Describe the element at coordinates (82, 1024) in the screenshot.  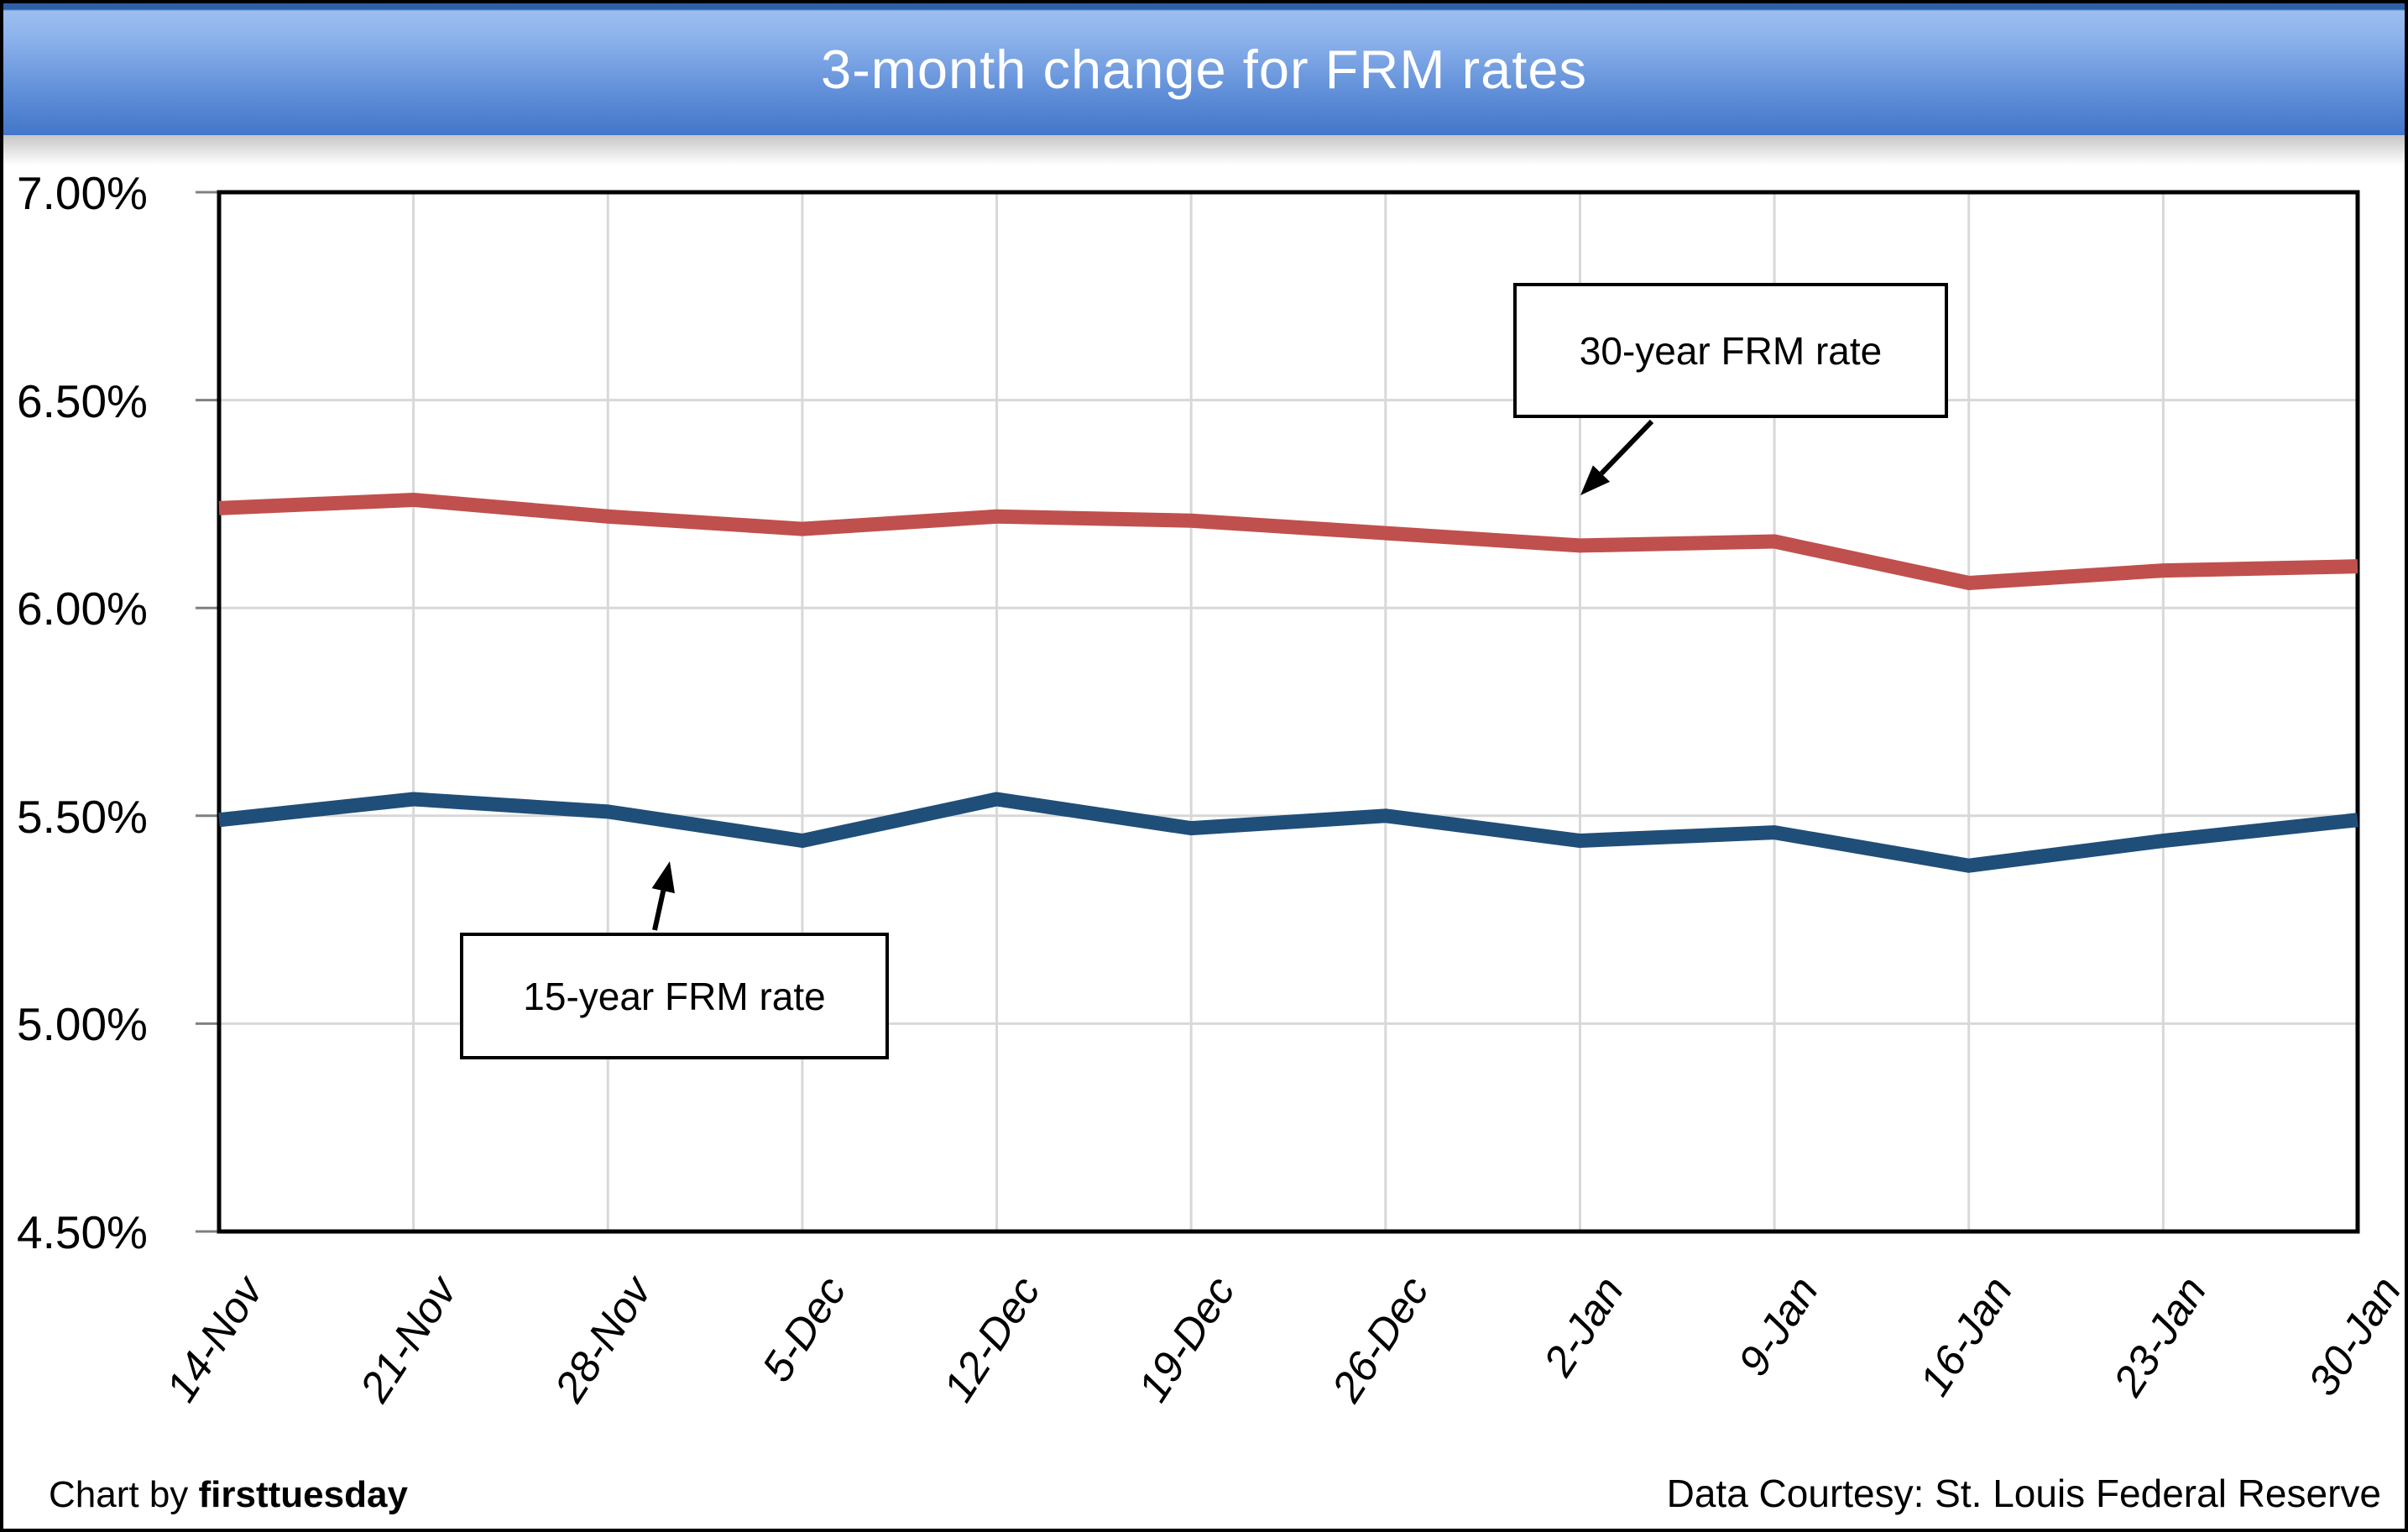
I see `y-axis-tick-label: 5.00%` at that location.